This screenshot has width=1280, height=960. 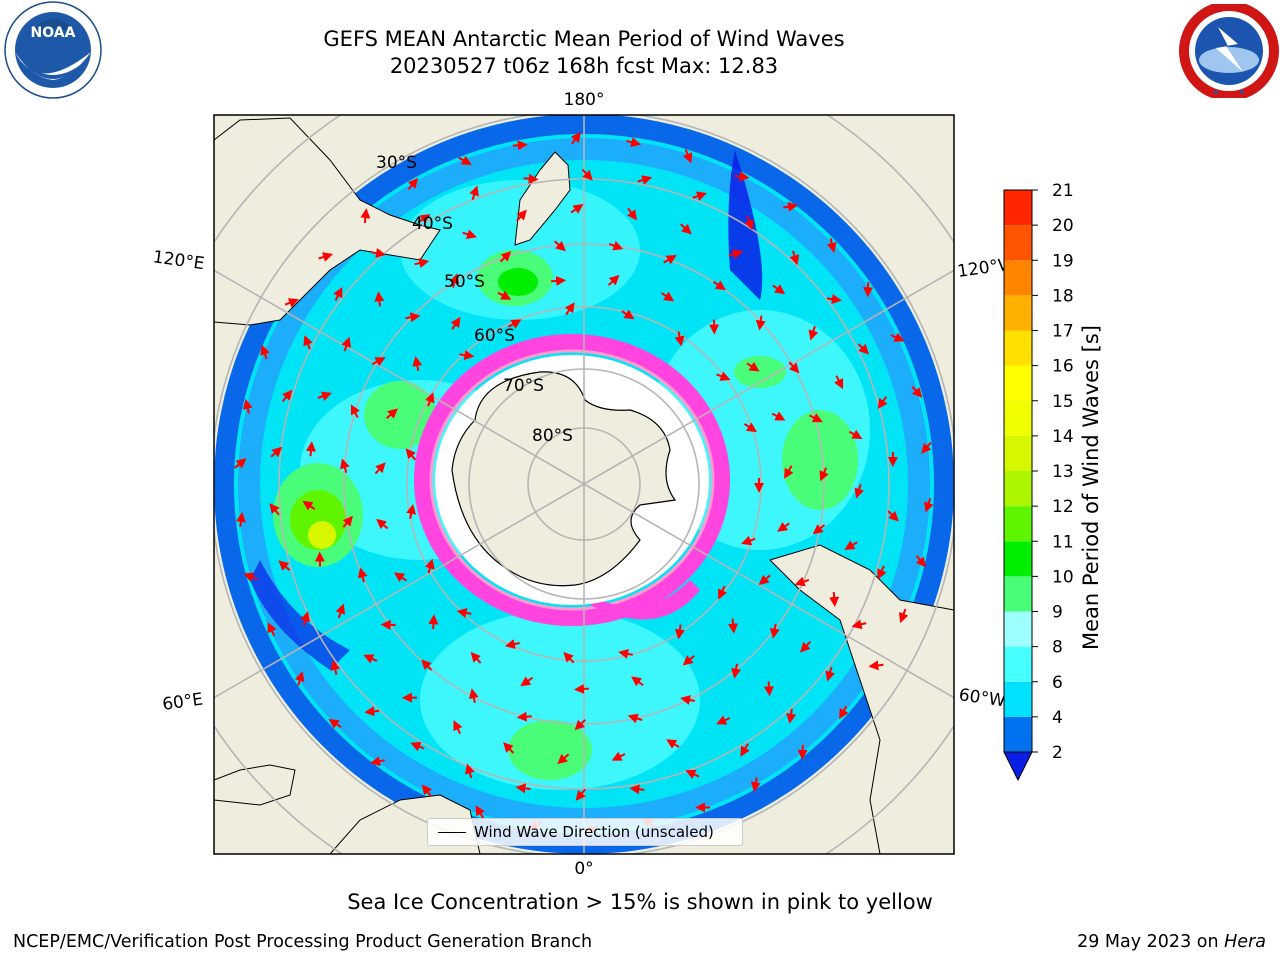 I want to click on madagascar-land, so click(x=255, y=785).